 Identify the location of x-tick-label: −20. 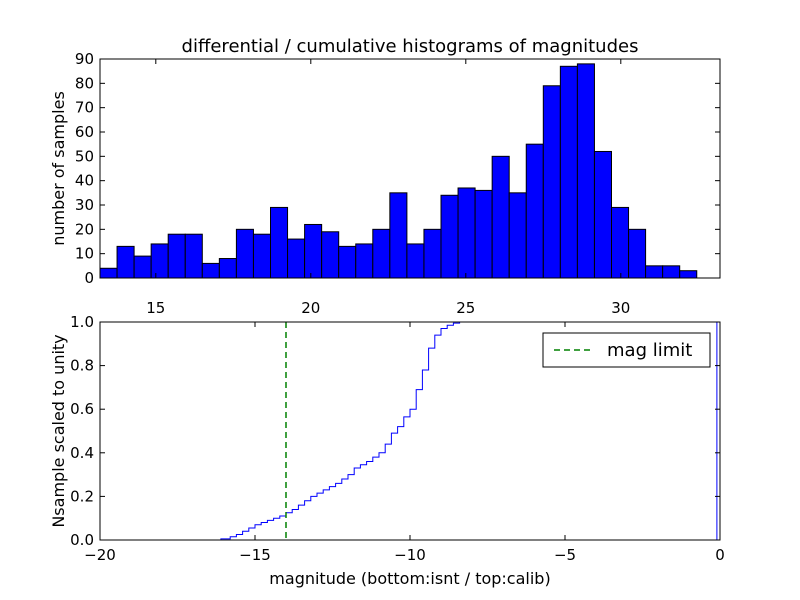
(100, 555).